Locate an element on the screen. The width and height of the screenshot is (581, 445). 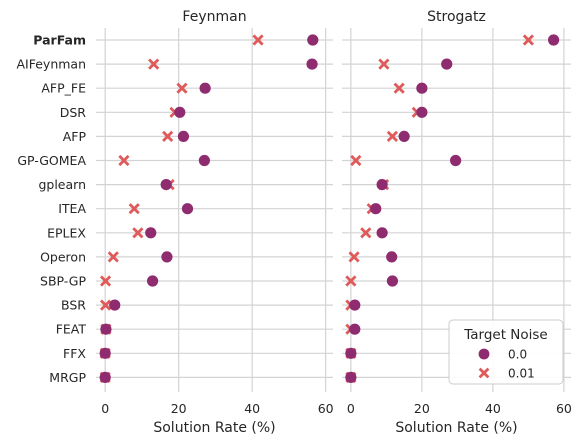
y-tick-label-parfam: ParFam is located at coordinates (59, 40).